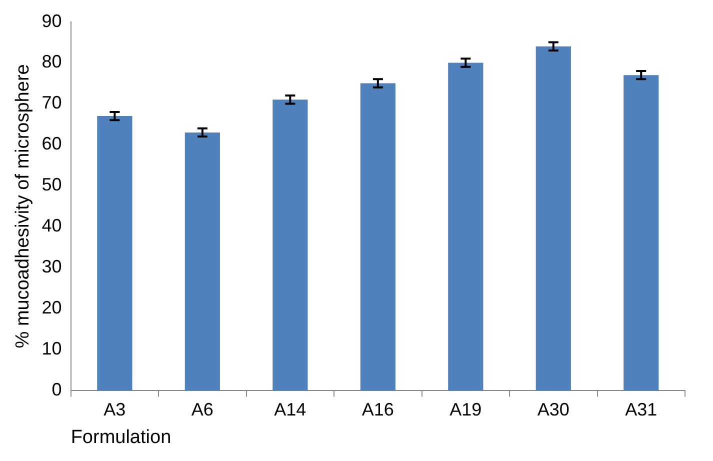  What do you see at coordinates (52, 20) in the screenshot?
I see `y-tick-label: 90` at bounding box center [52, 20].